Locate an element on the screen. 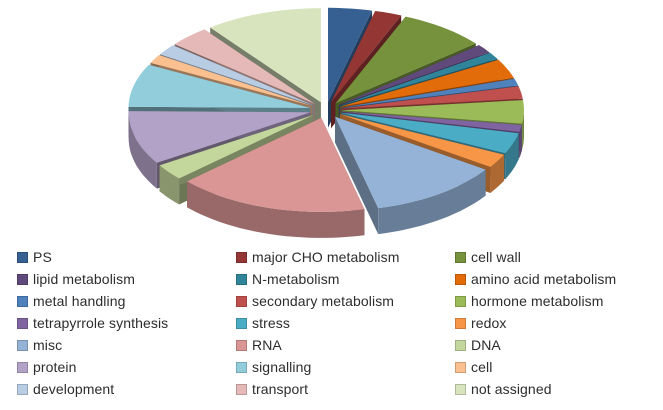  legend-swatch-transport is located at coordinates (241, 389).